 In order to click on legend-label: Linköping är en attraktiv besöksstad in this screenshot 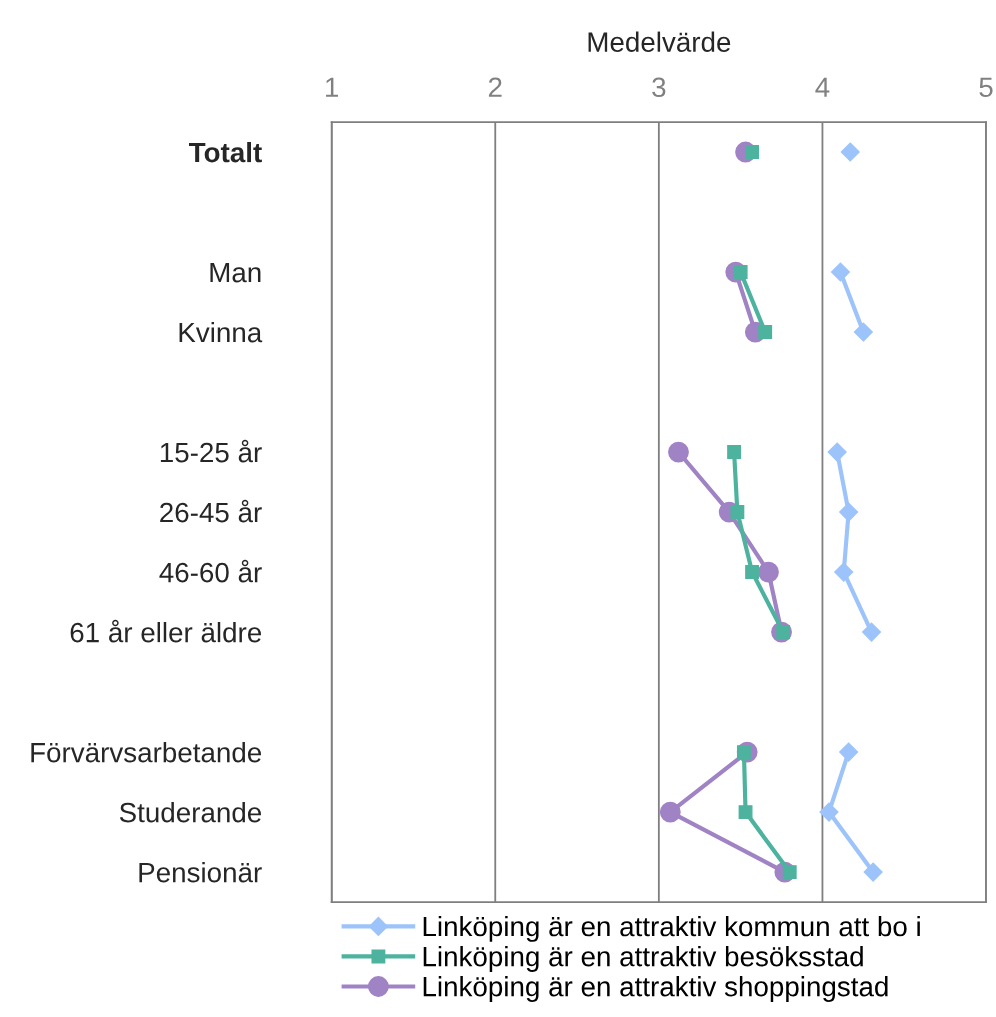, I will do `click(643, 959)`.